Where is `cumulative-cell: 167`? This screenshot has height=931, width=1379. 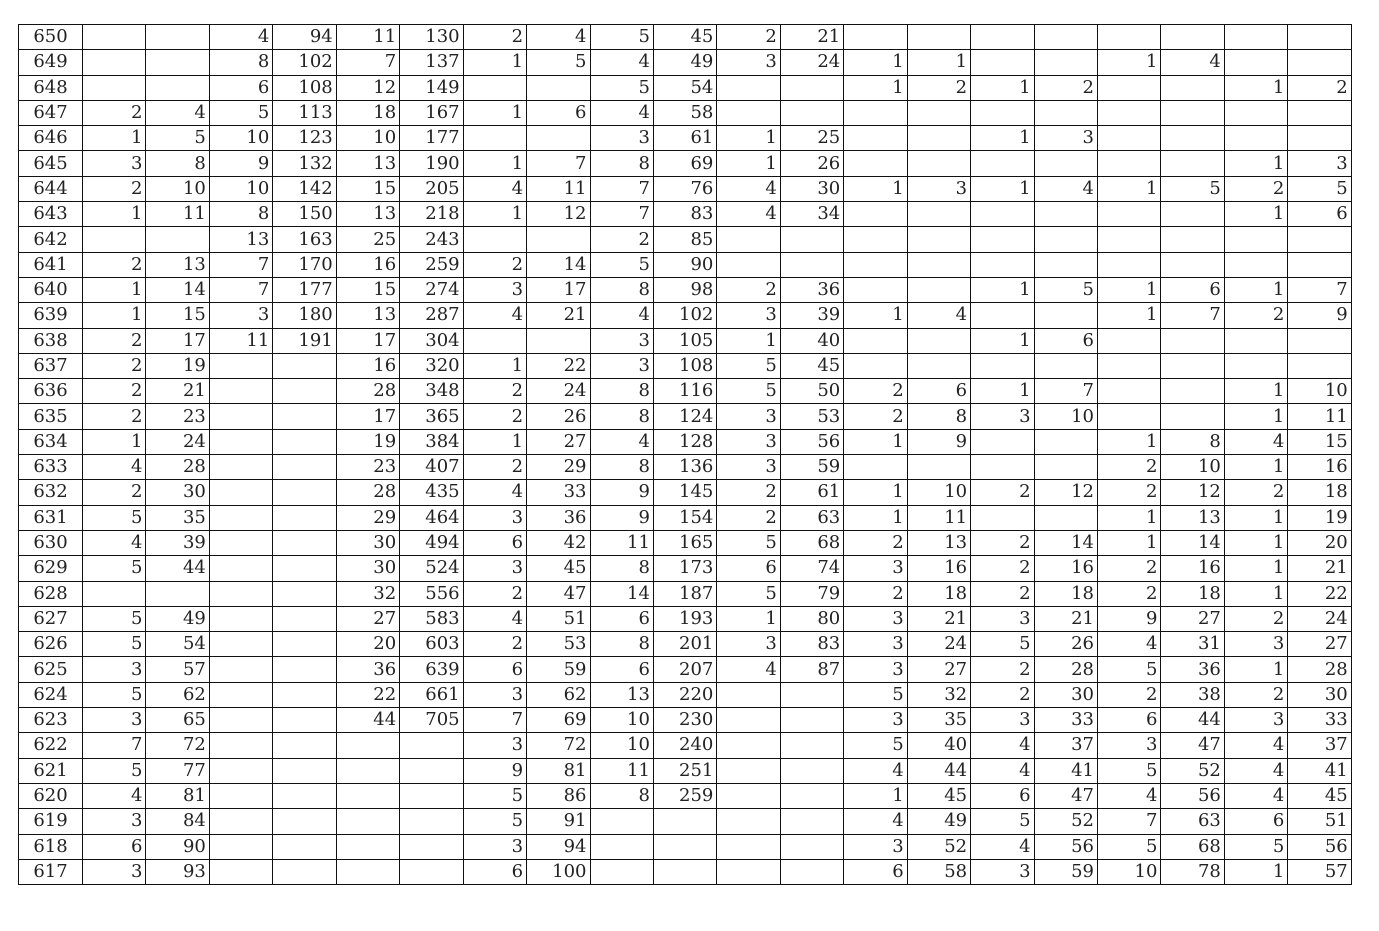 cumulative-cell: 167 is located at coordinates (431, 113).